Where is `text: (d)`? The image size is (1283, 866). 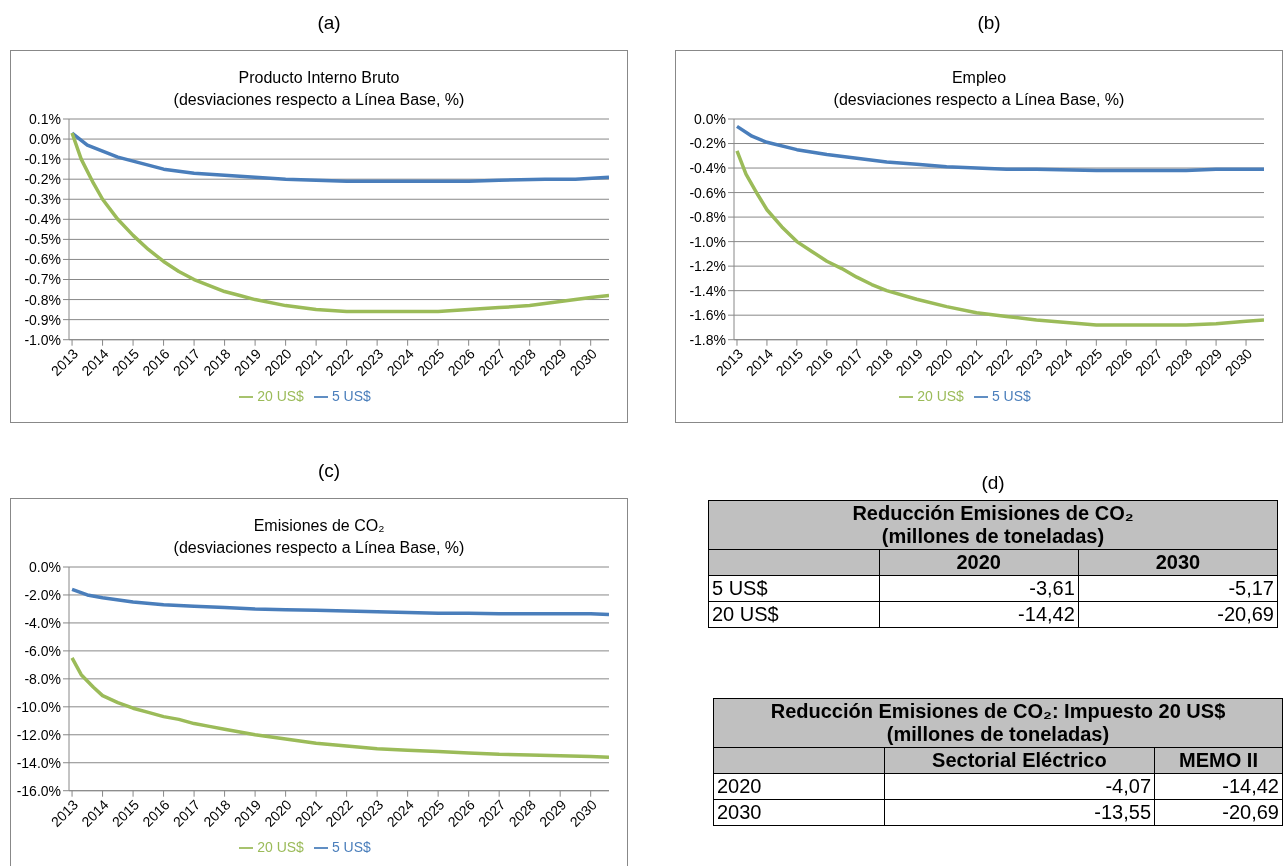 text: (d) is located at coordinates (993, 483).